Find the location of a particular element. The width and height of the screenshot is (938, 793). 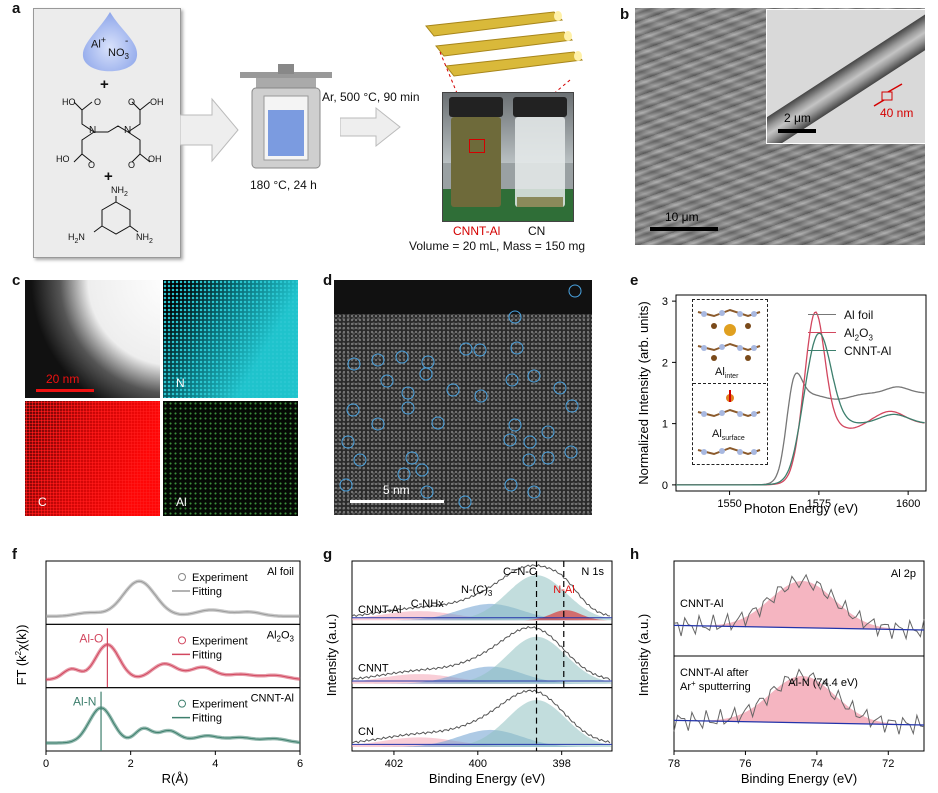

ion-no3-charge: - is located at coordinates (127, 41).